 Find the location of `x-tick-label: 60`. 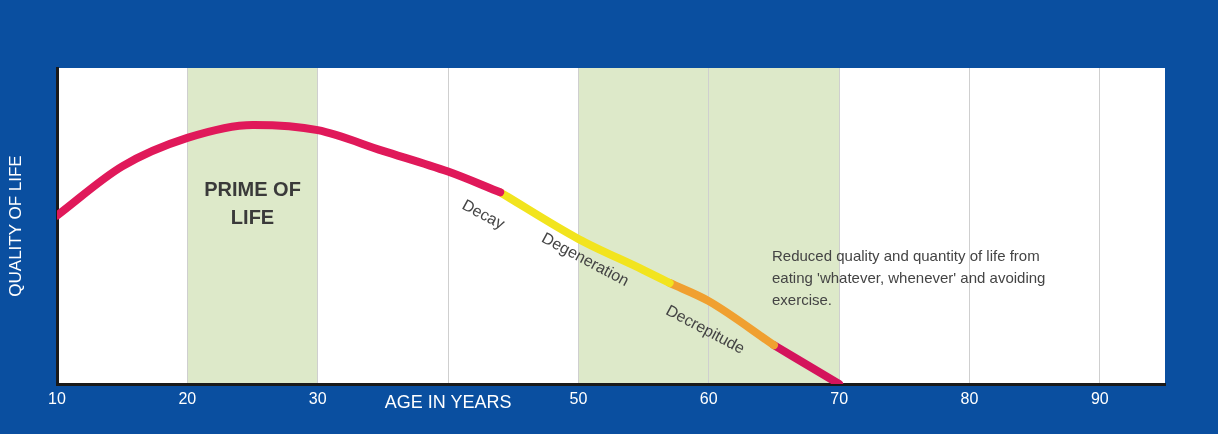

x-tick-label: 60 is located at coordinates (708, 399).